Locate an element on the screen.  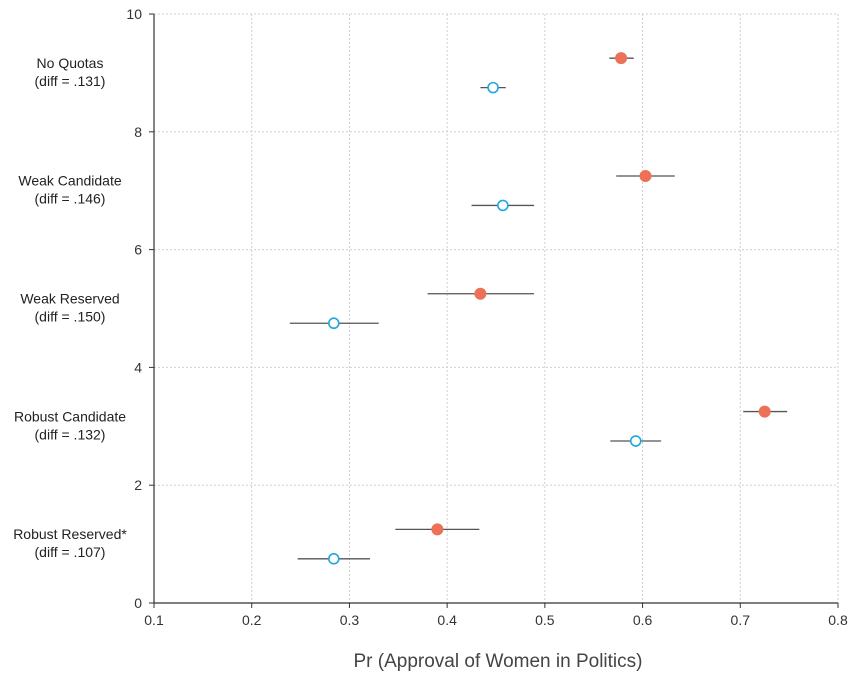
group-label-diff: (diff = .131) is located at coordinates (70, 81).